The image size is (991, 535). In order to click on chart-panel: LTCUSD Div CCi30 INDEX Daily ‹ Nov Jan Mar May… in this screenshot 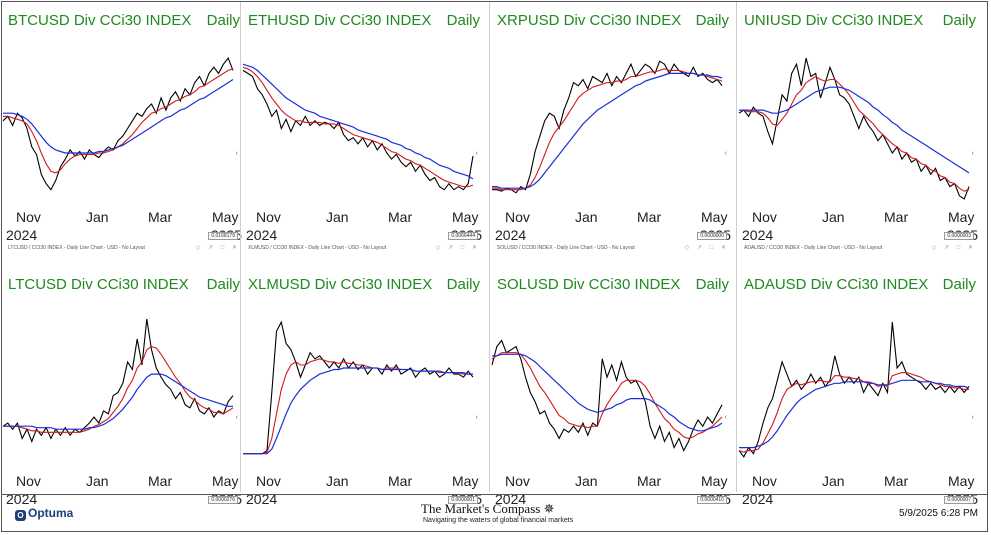, I will do `click(124, 386)`.